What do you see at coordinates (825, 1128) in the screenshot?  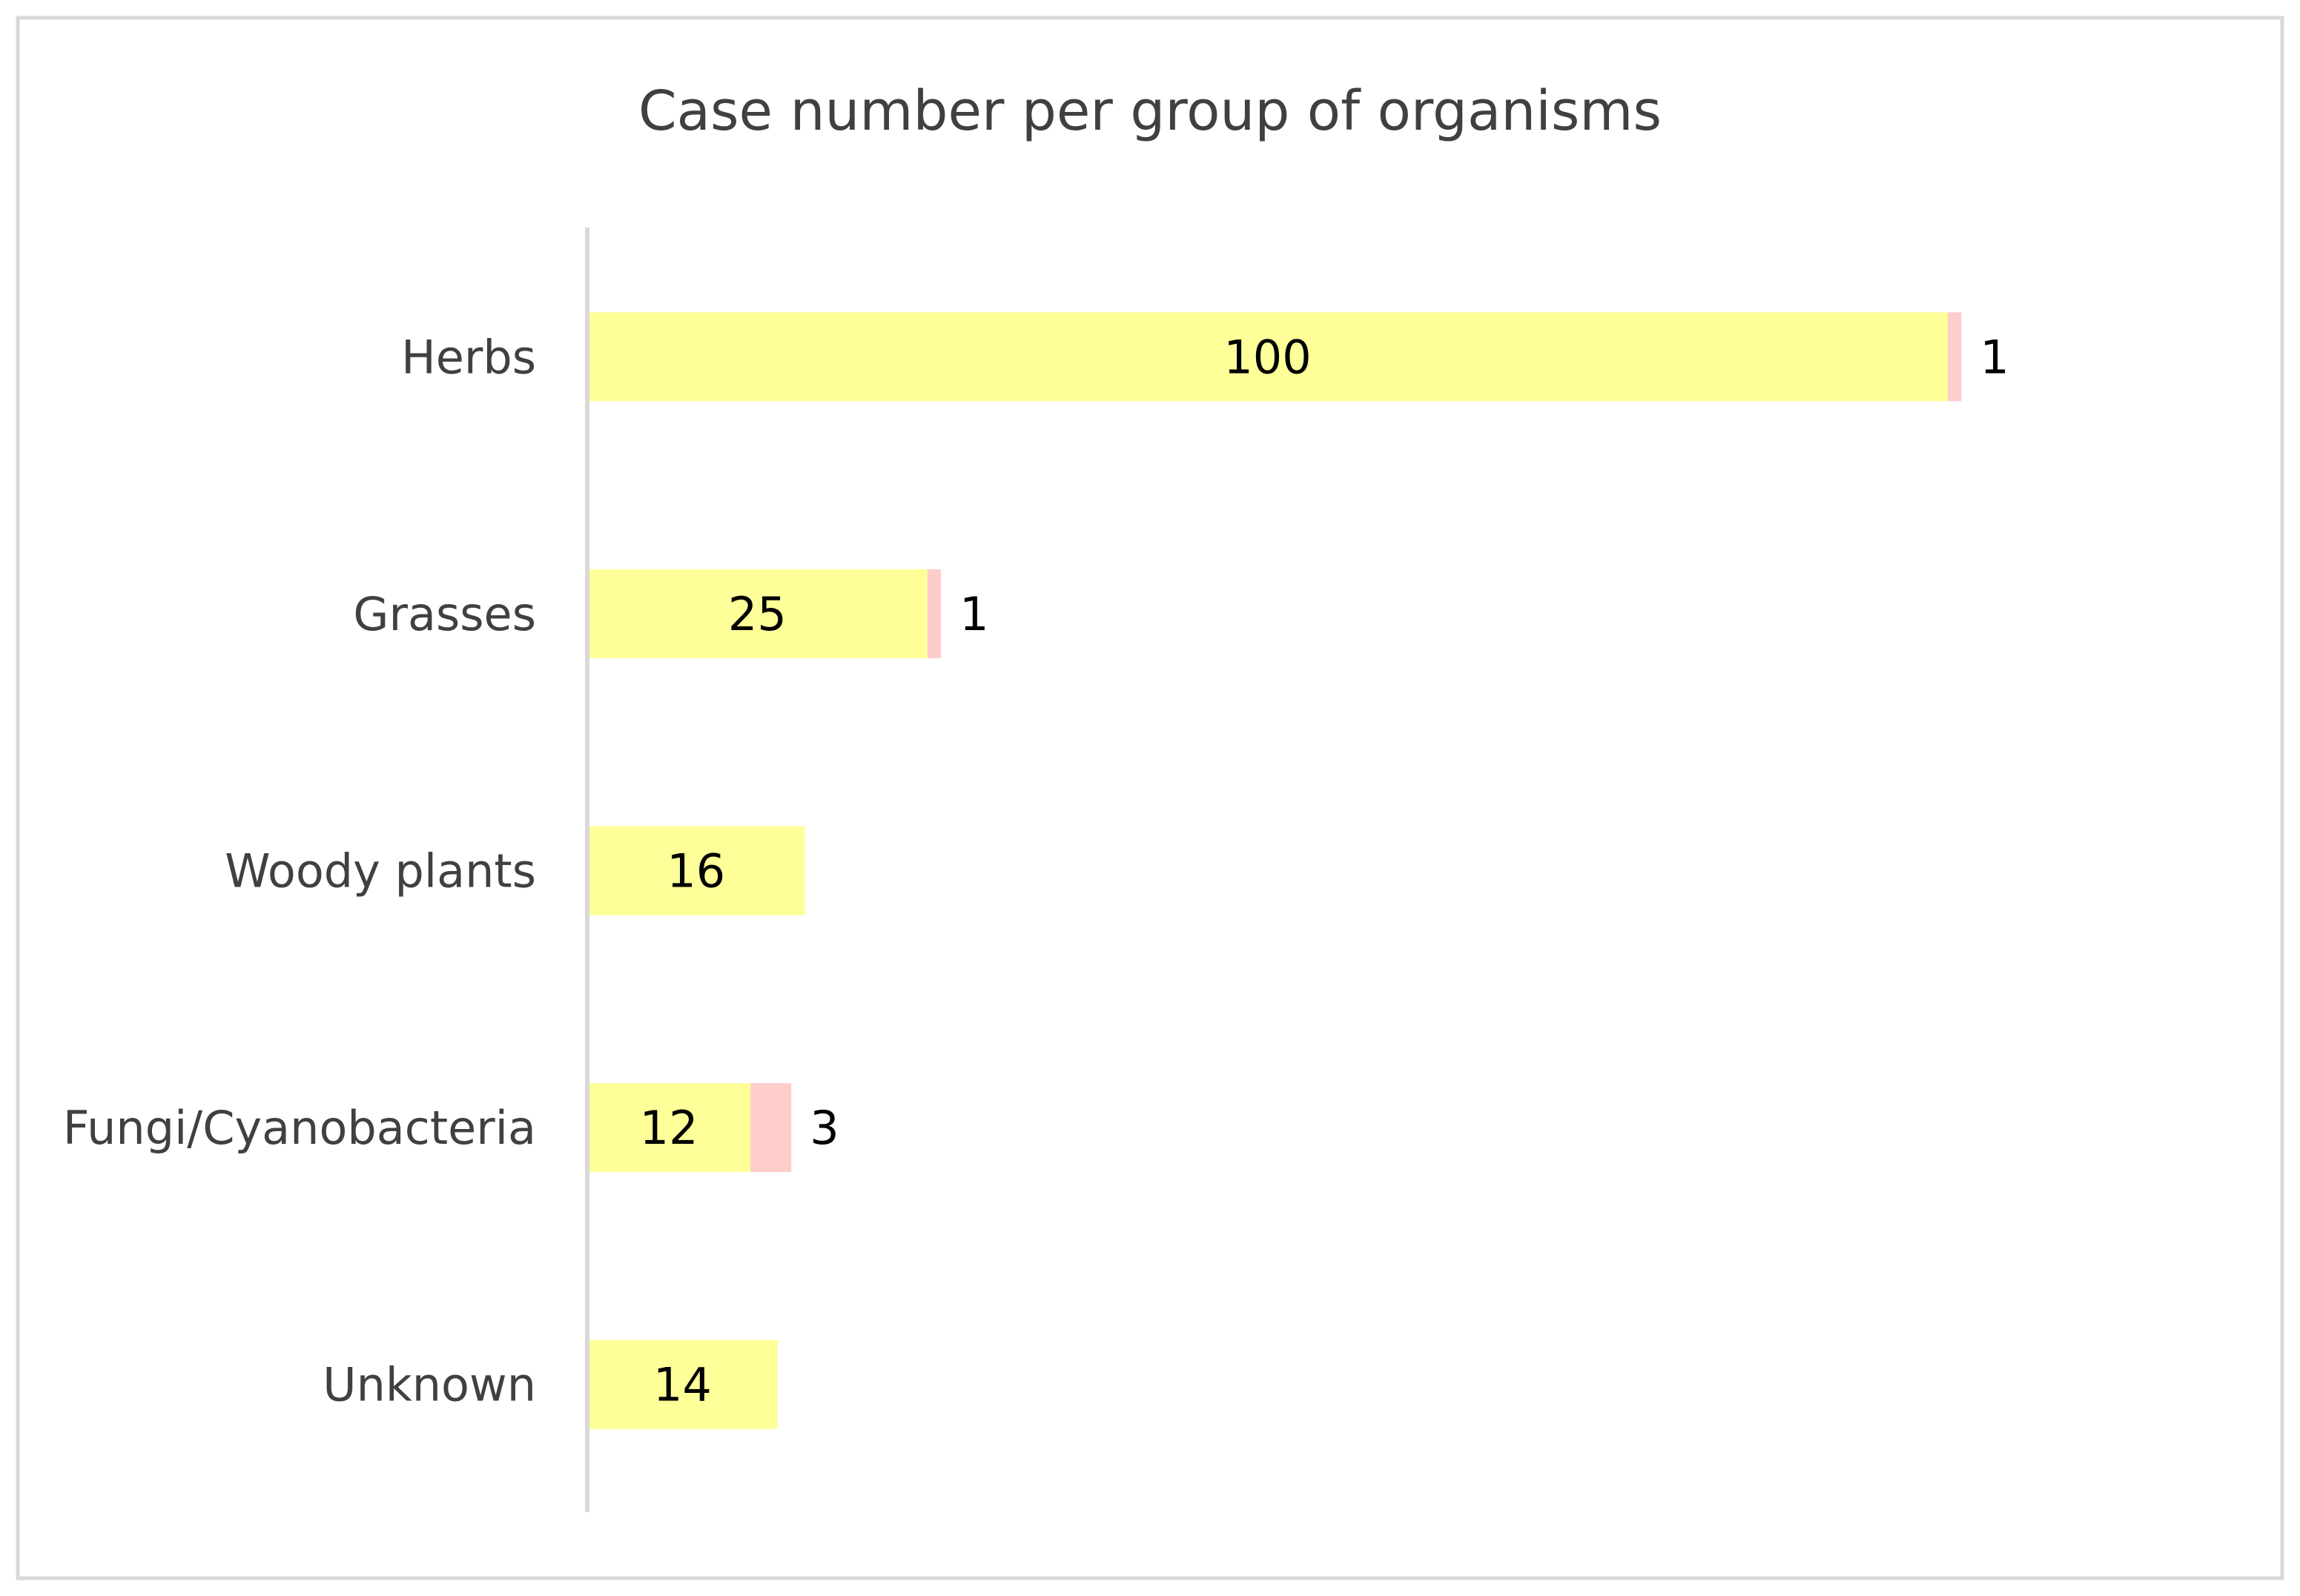 I see `data-label: 3` at bounding box center [825, 1128].